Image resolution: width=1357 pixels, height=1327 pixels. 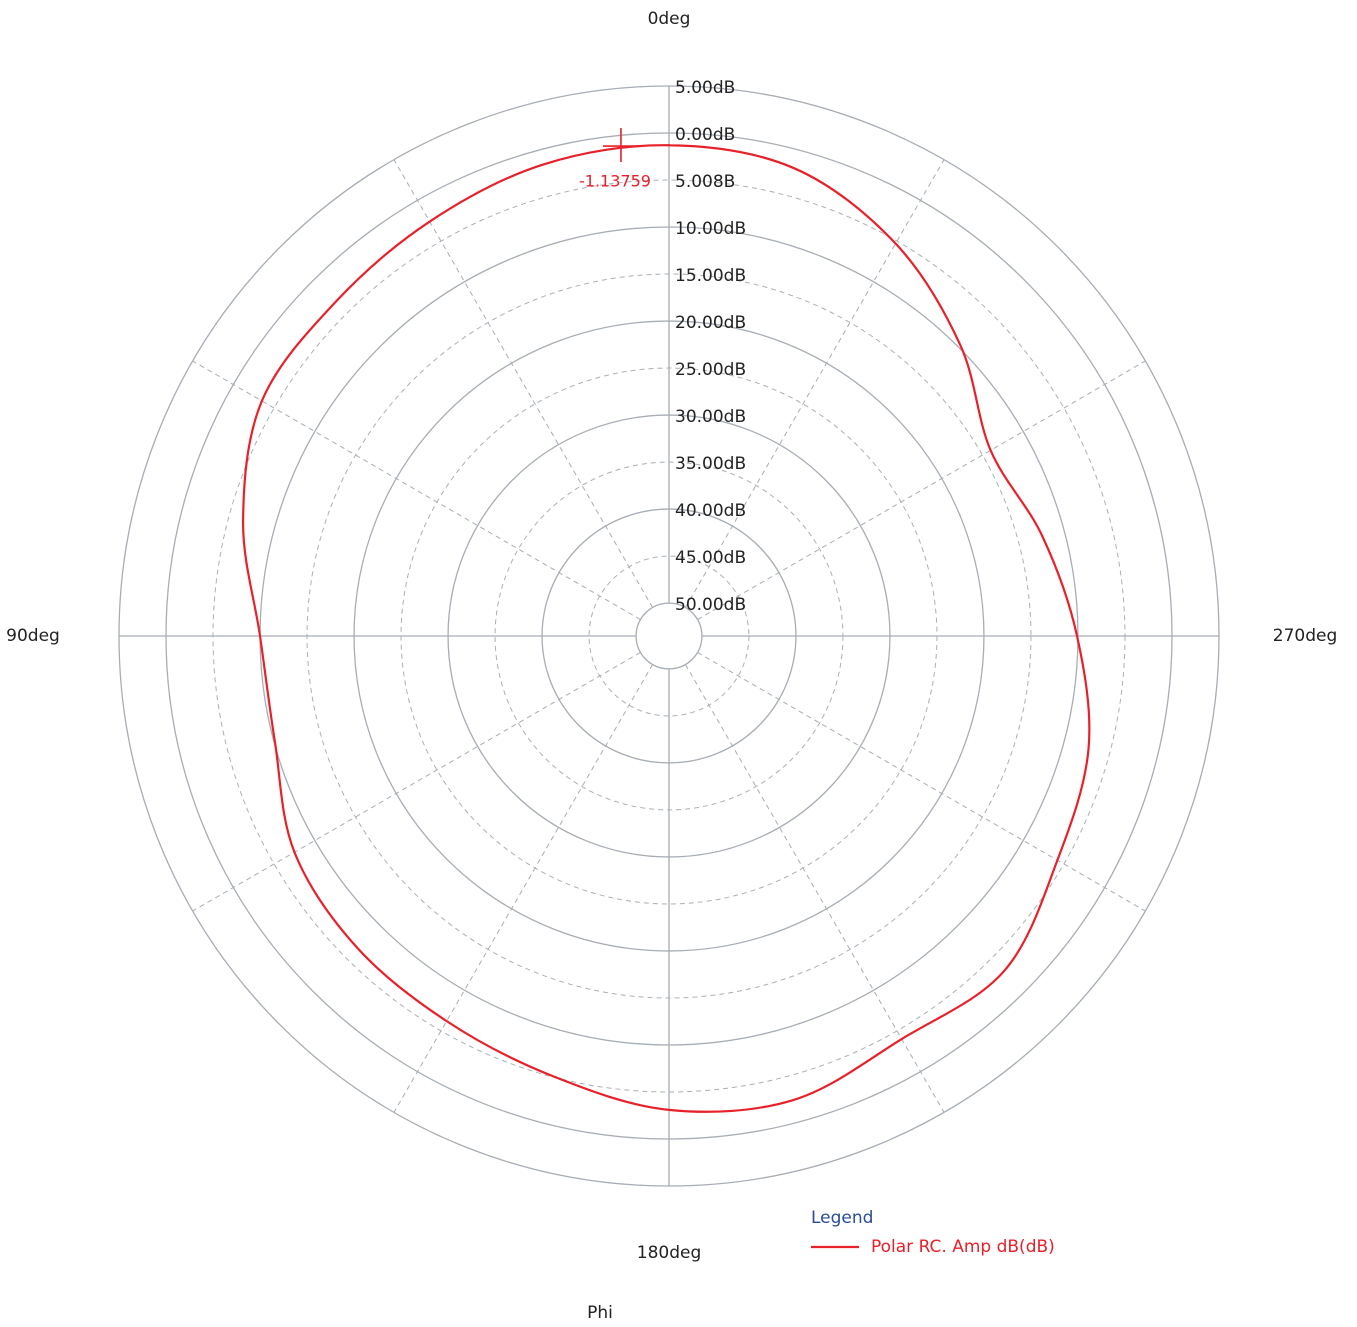 I want to click on theta-tick-label: 180deg, so click(x=669, y=1253).